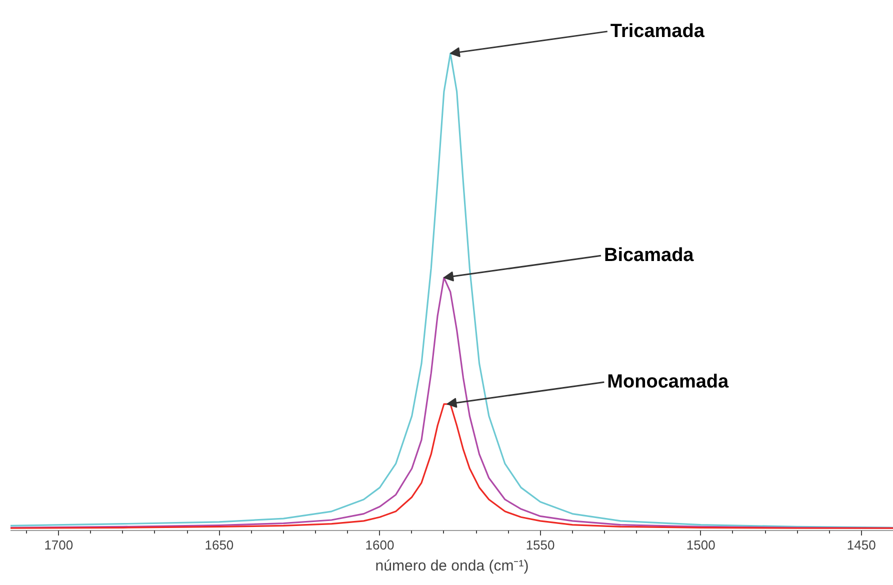  What do you see at coordinates (649, 255) in the screenshot?
I see `annotation: Bicamada` at bounding box center [649, 255].